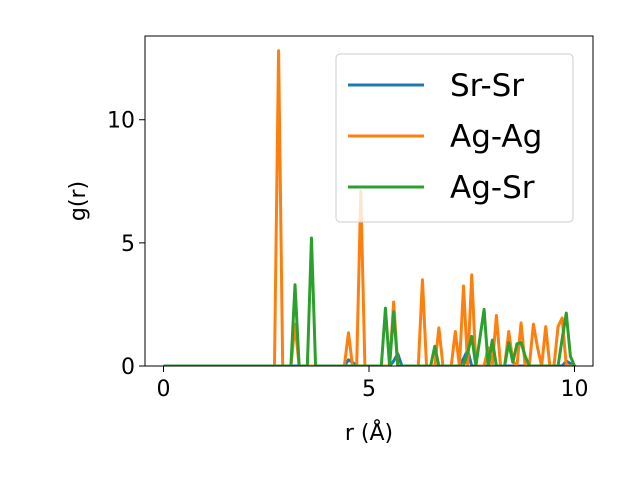  I want to click on y-axis-ticks: 0 5 10, so click(126, 244).